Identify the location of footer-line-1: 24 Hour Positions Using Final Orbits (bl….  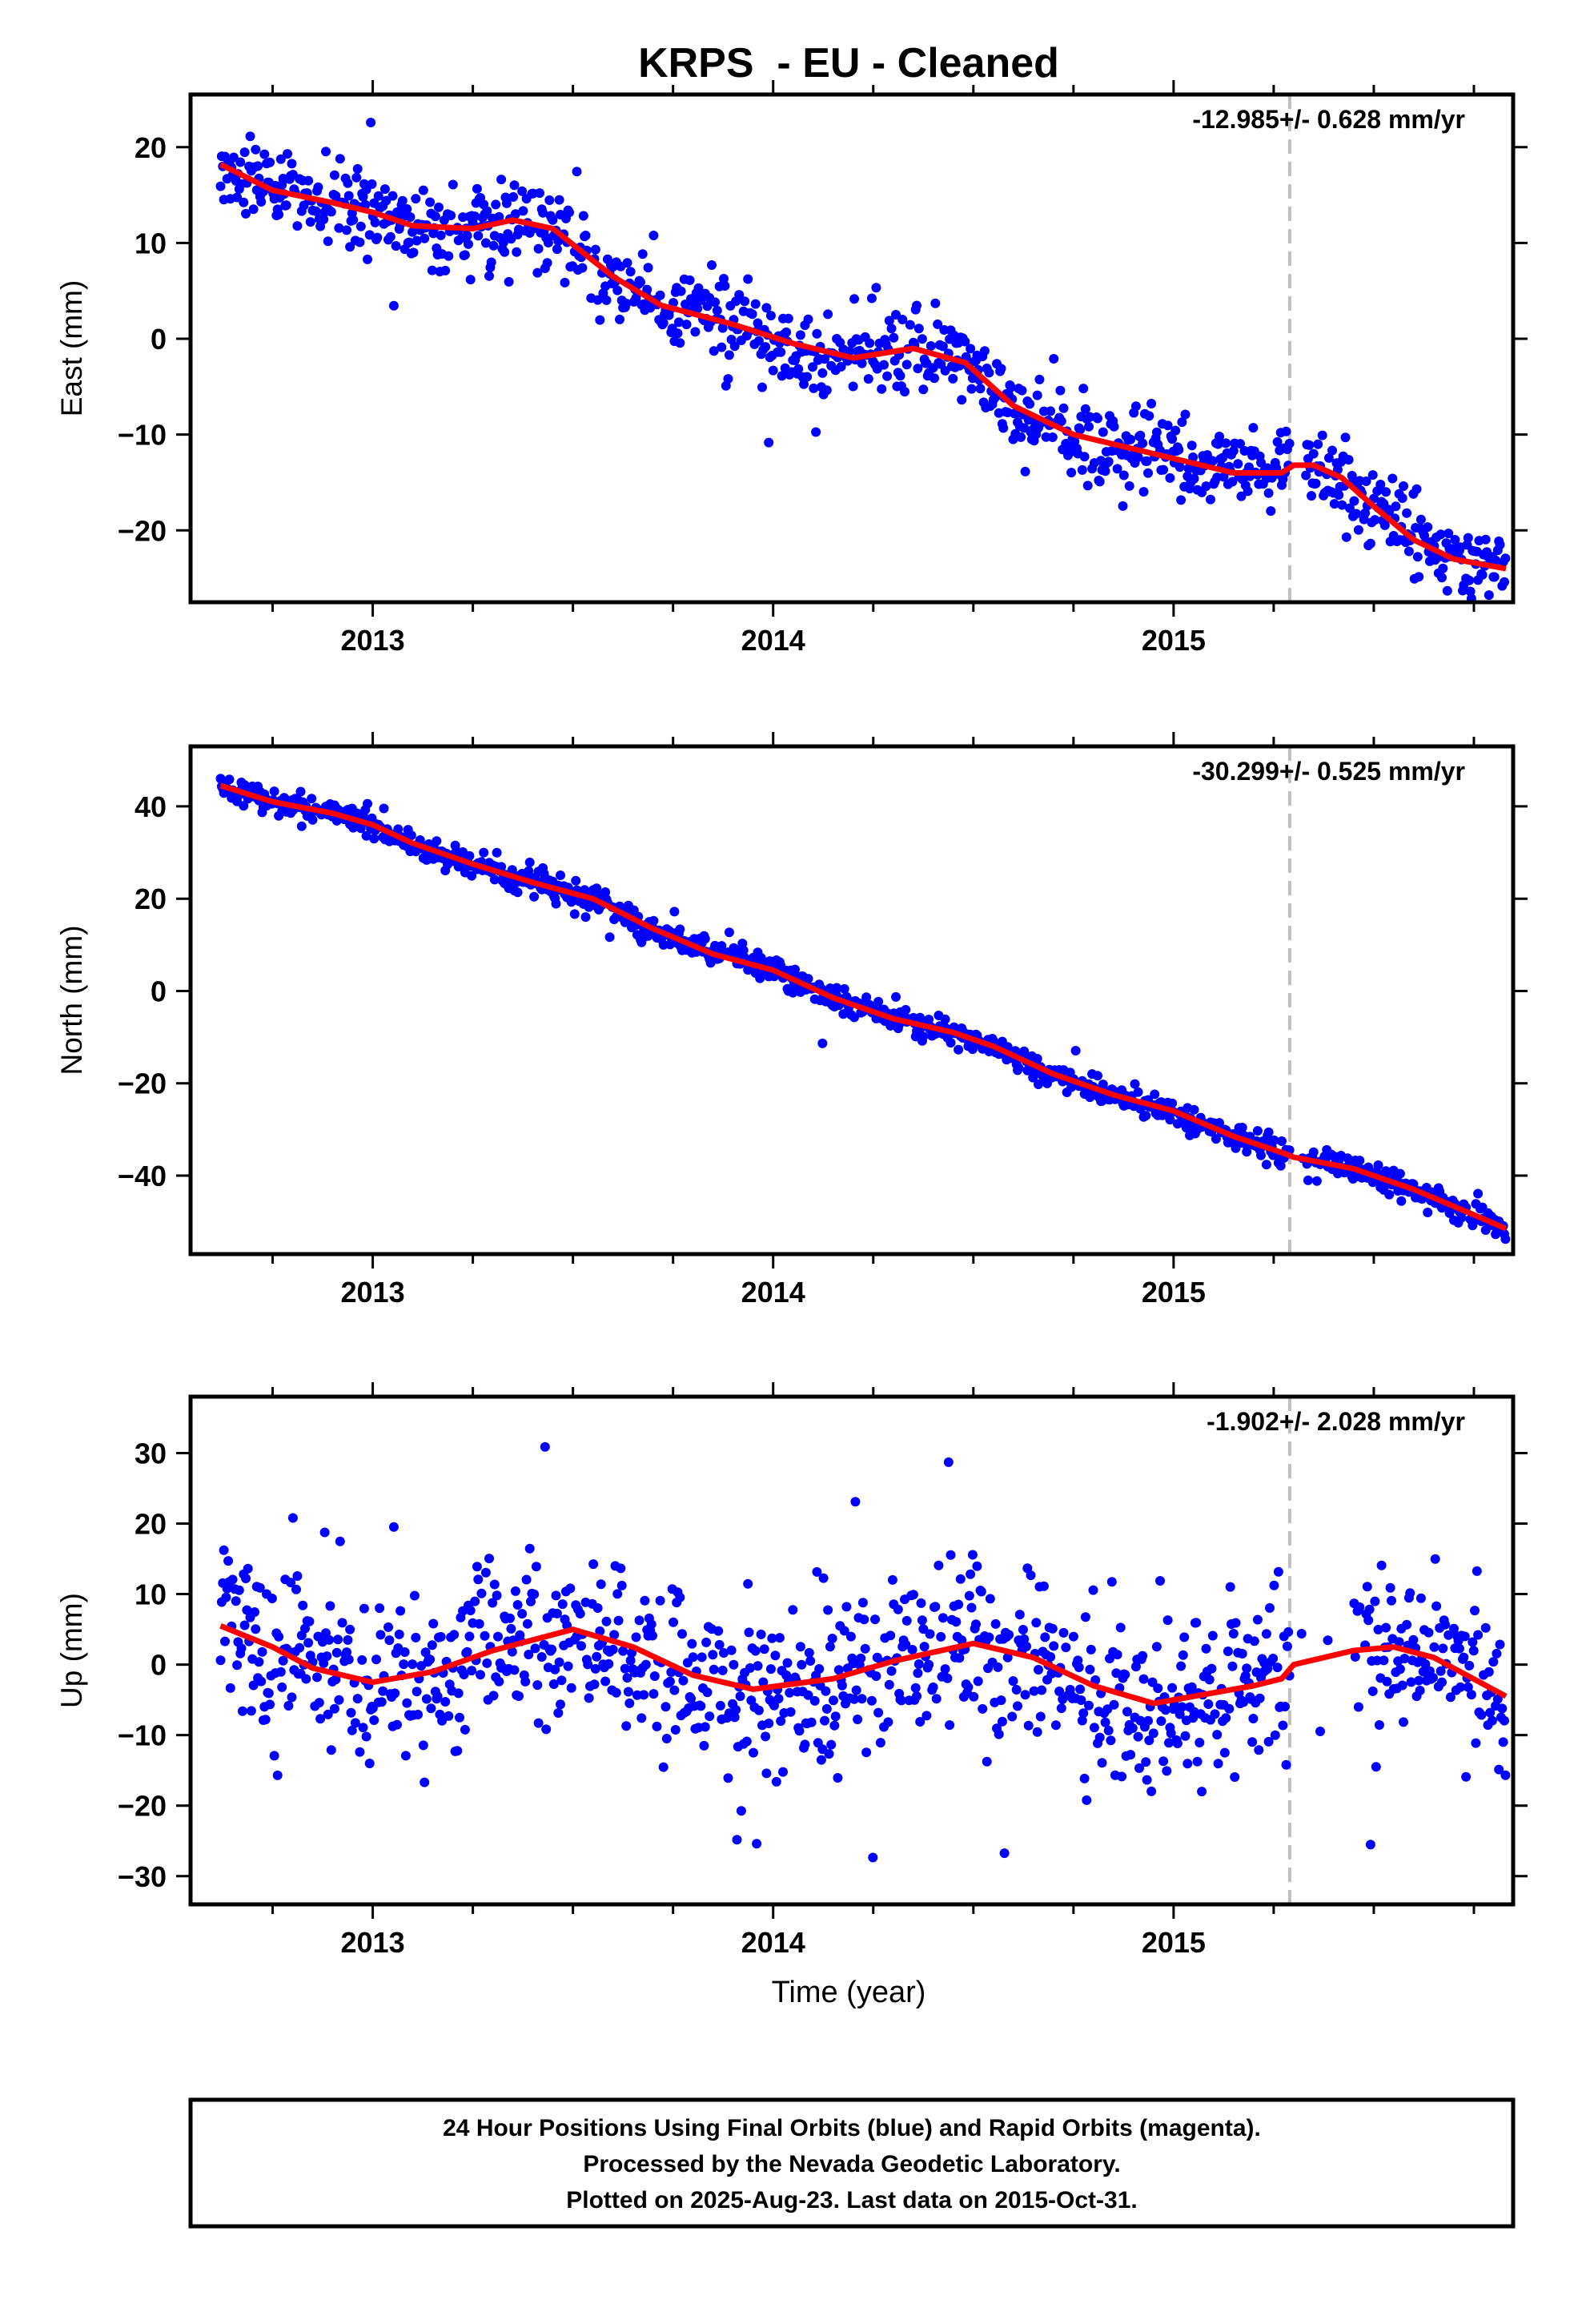
(852, 2128).